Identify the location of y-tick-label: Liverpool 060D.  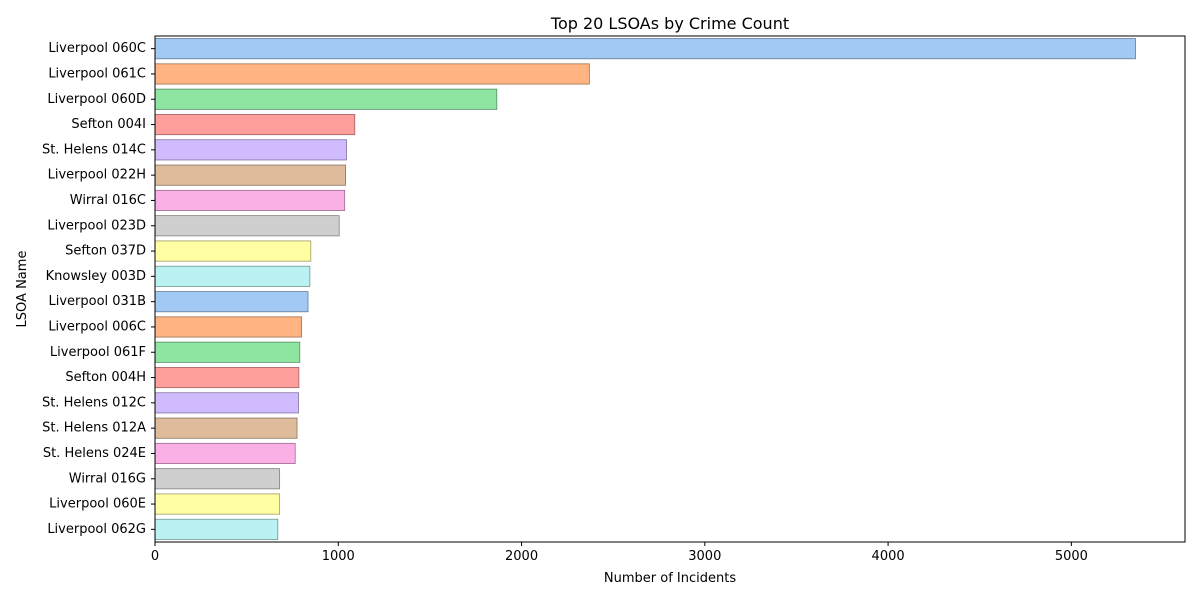
(96, 99).